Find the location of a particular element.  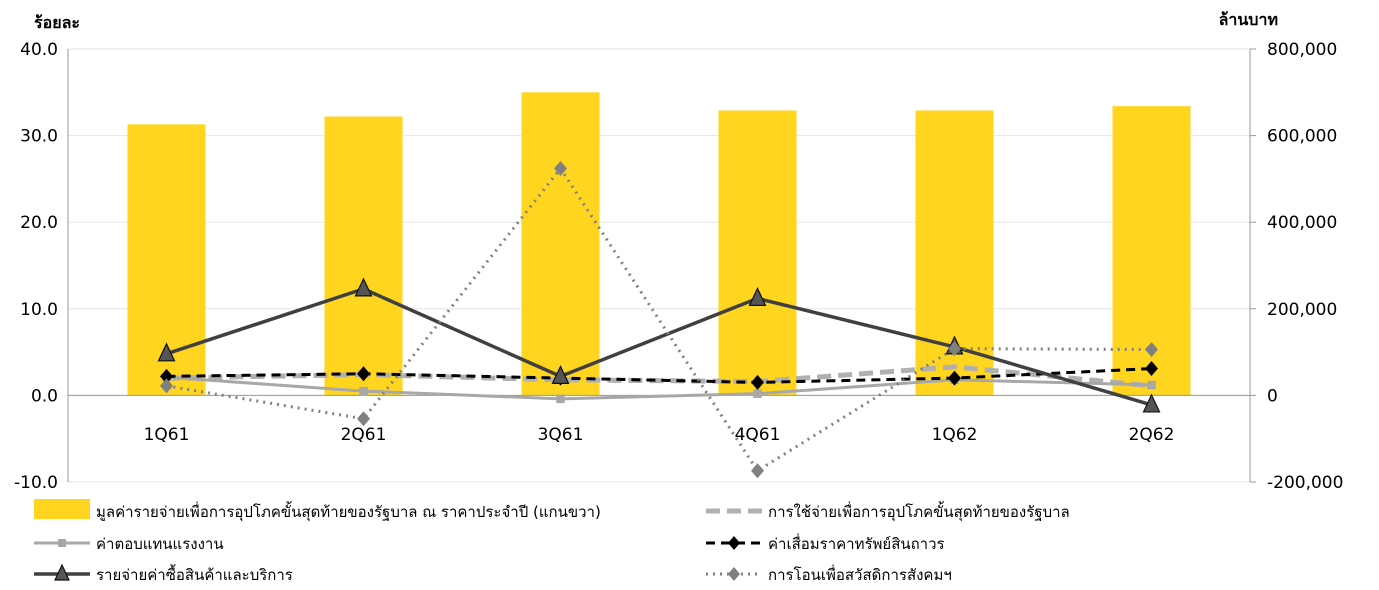

y-left-tick-label: 0.0 is located at coordinates (44, 396).